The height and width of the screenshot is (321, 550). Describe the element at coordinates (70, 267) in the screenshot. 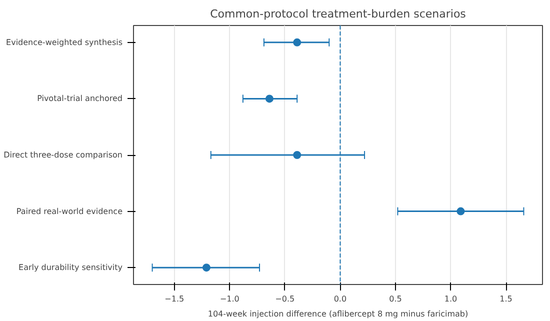

I see `y-tick-label: Early durability sensitivity` at that location.